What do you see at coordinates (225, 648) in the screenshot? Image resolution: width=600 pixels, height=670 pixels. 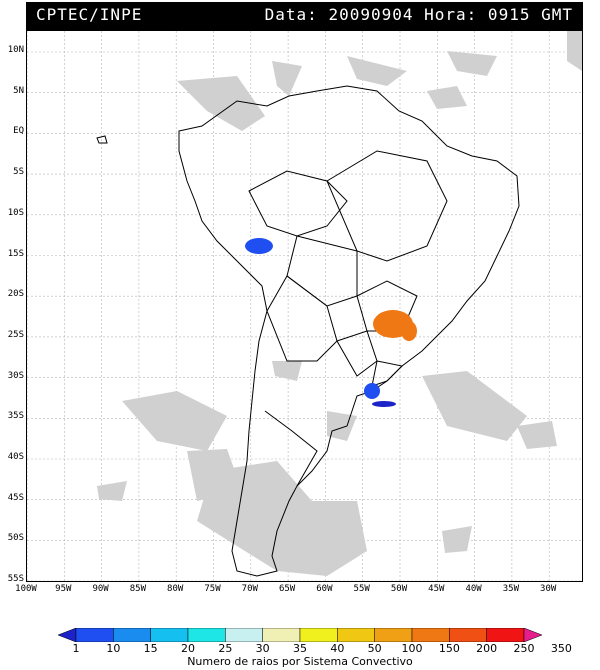 I see `legend-label-25: 25` at bounding box center [225, 648].